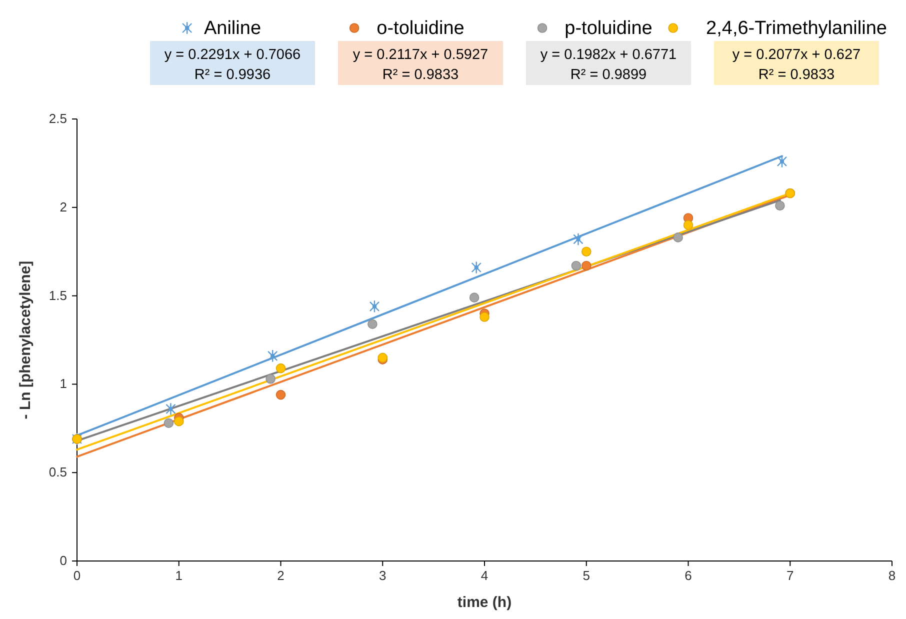 The height and width of the screenshot is (619, 906). What do you see at coordinates (233, 28) in the screenshot?
I see `legend-label: Aniline` at bounding box center [233, 28].